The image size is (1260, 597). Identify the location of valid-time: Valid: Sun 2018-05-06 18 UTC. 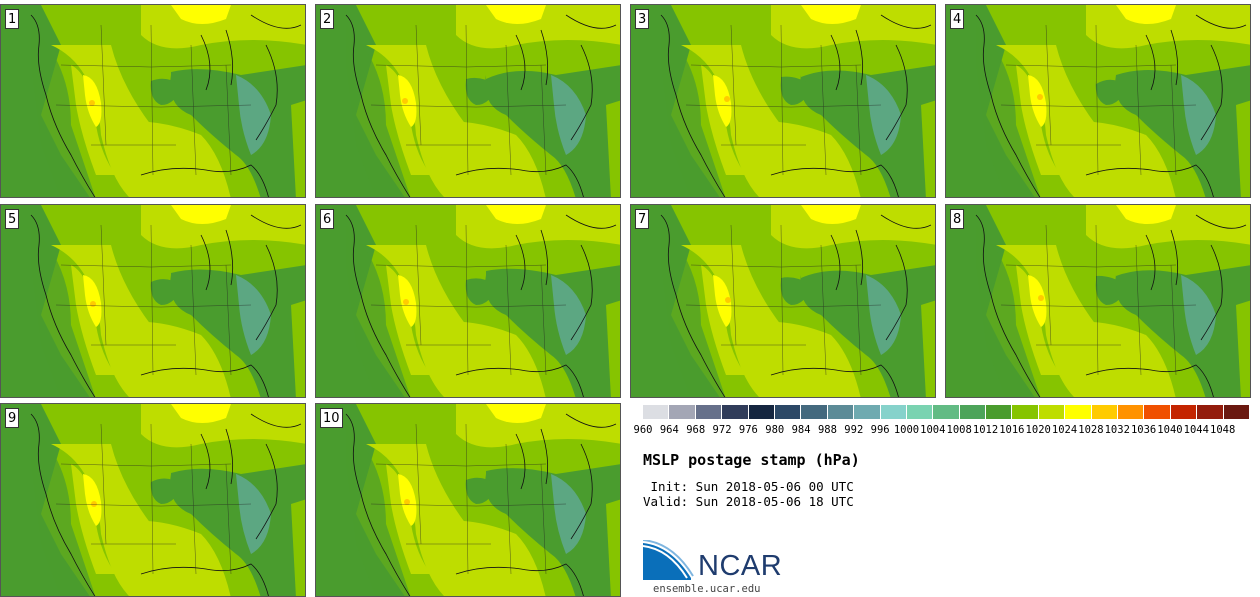
(748, 501).